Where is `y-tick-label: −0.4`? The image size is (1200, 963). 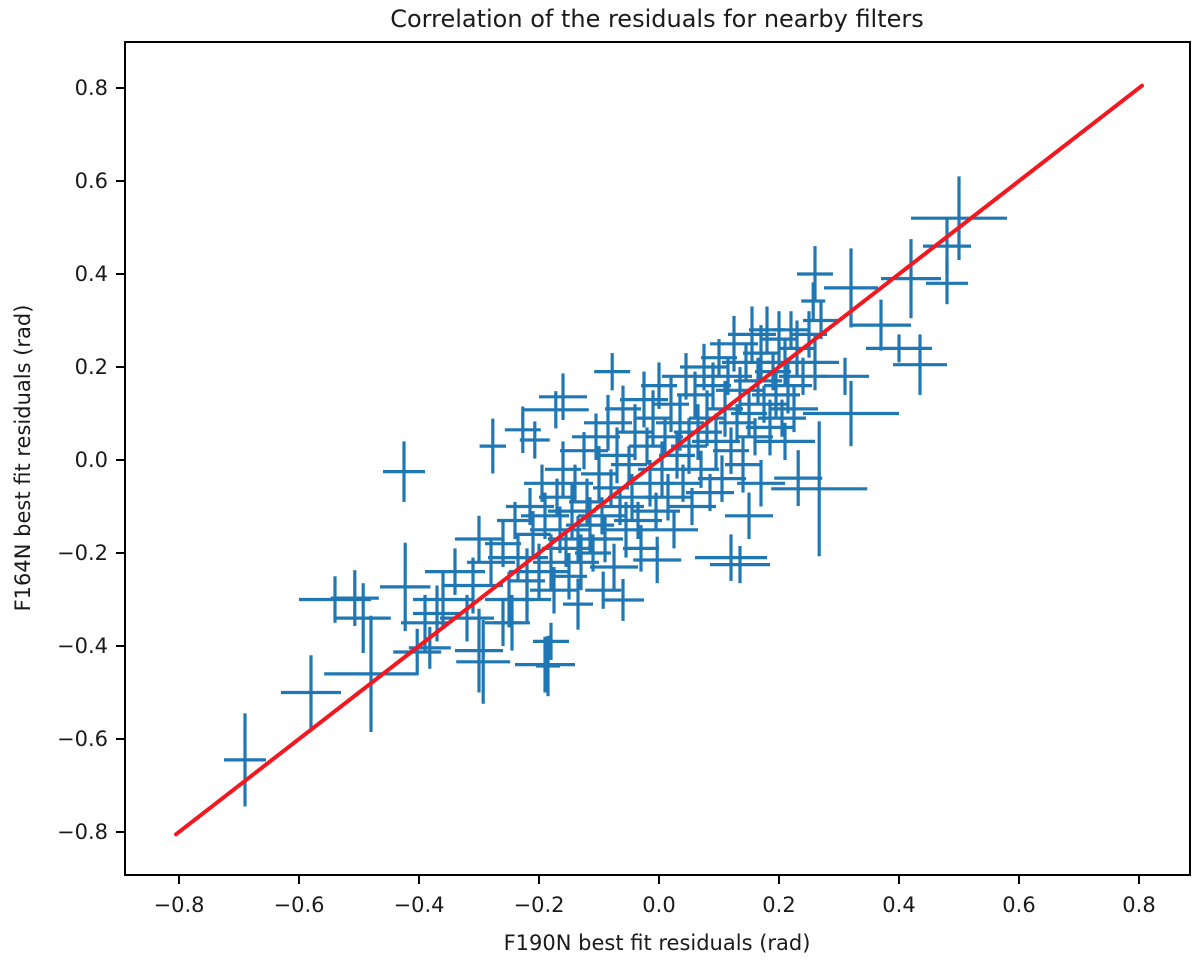 y-tick-label: −0.4 is located at coordinates (82, 646).